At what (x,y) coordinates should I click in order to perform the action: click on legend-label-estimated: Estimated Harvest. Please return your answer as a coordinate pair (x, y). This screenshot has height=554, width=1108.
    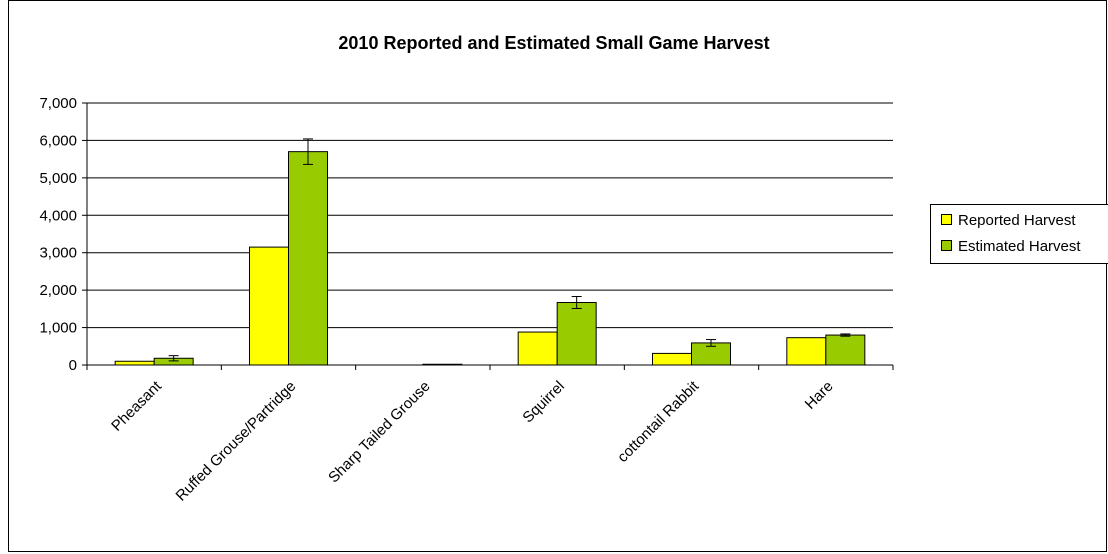
    Looking at the image, I should click on (1019, 246).